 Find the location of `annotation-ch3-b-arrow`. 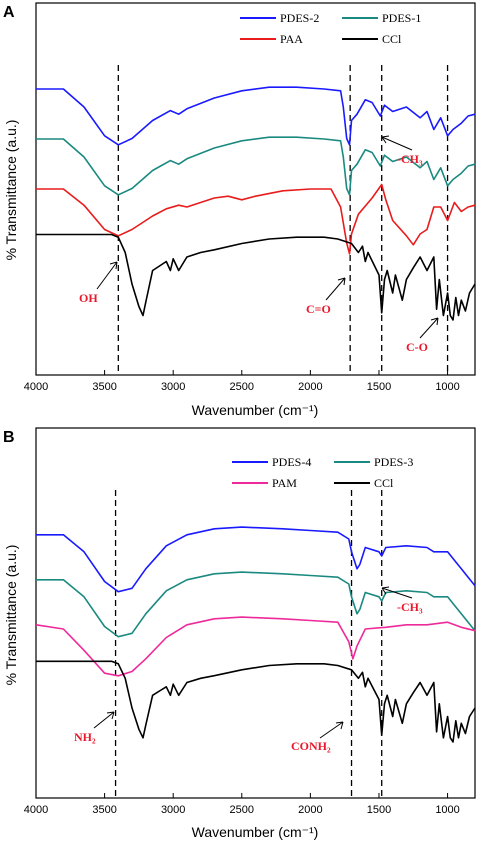

annotation-ch3-b-arrow is located at coordinates (397, 593).